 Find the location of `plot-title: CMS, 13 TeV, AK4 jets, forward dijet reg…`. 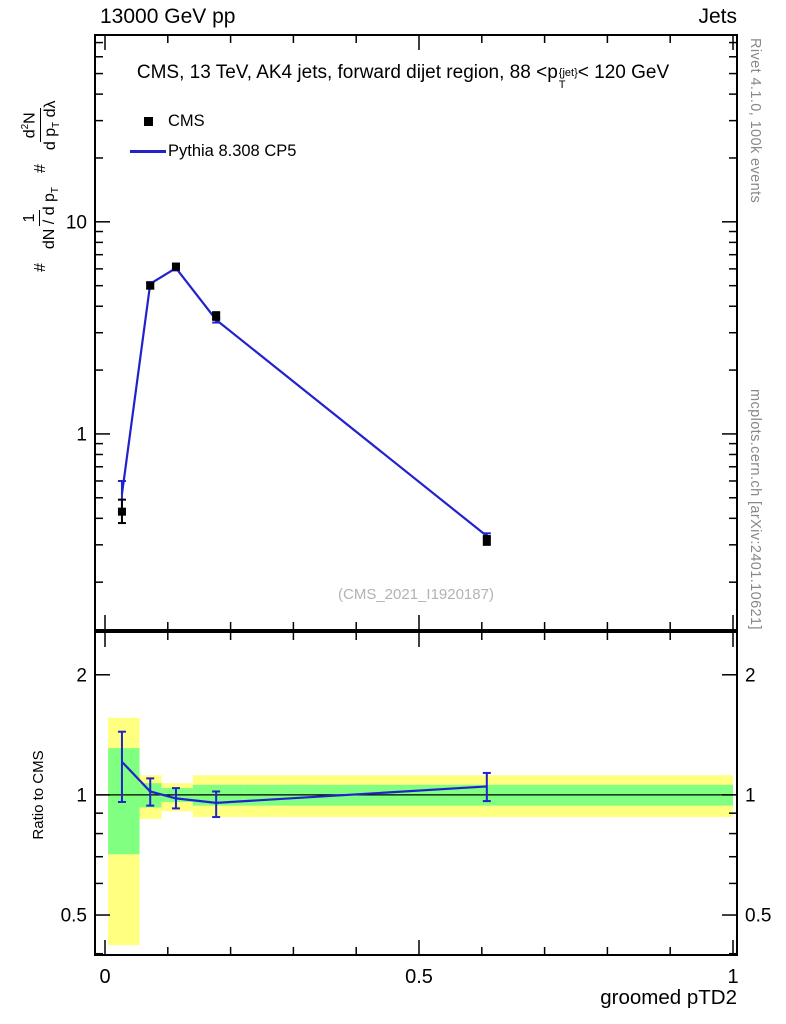

plot-title: CMS, 13 TeV, AK4 jets, forward dijet reg… is located at coordinates (403, 76).